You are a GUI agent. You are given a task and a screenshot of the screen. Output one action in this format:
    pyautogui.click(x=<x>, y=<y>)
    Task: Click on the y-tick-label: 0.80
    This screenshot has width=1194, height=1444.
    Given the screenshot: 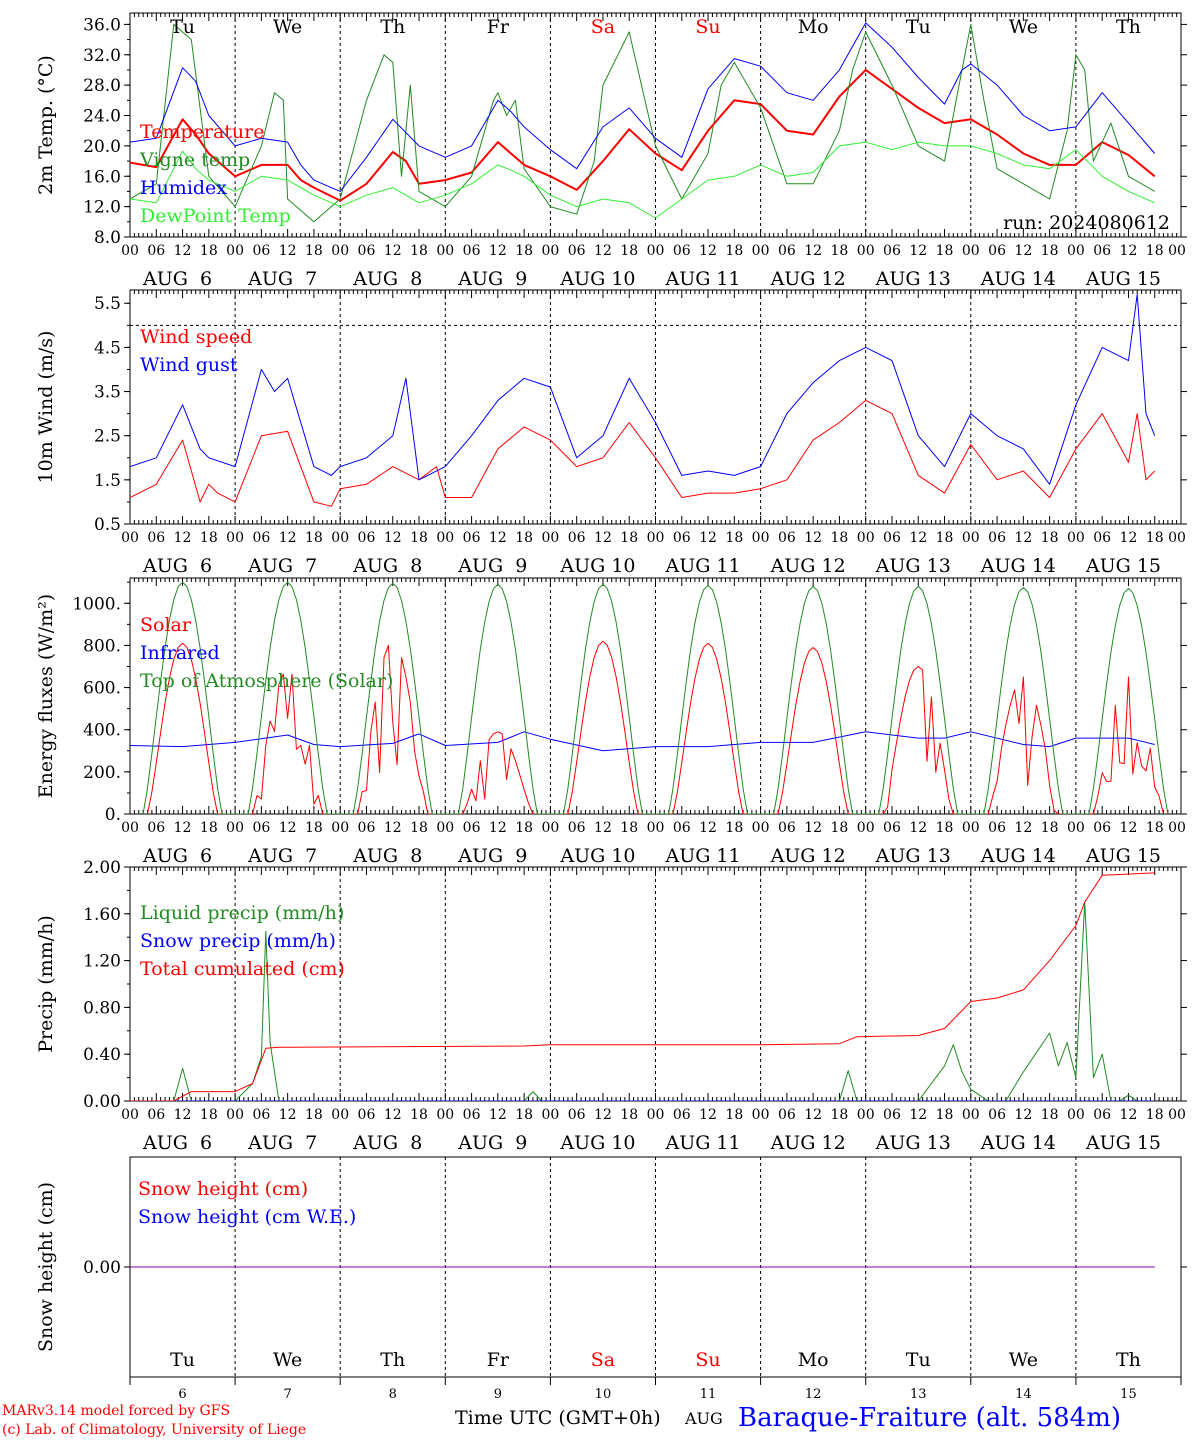 What is the action you would take?
    pyautogui.click(x=102, y=1008)
    